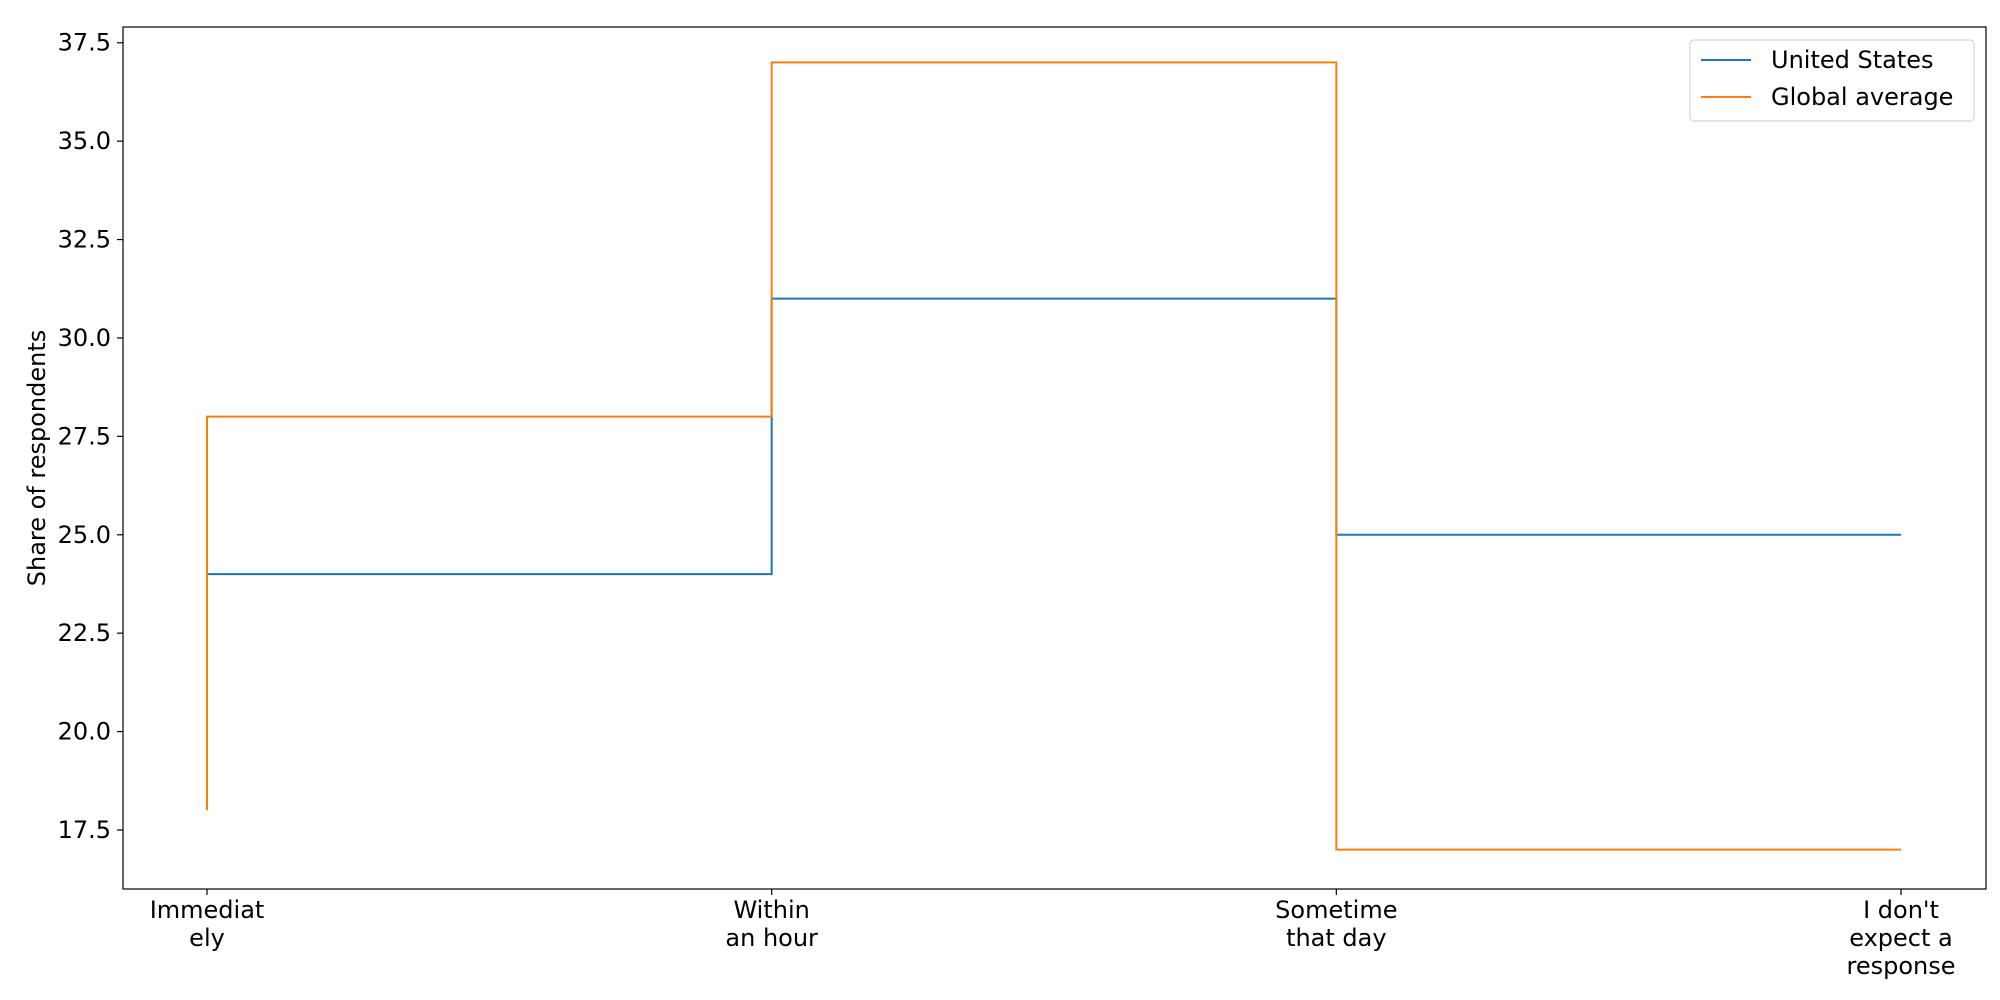 Image resolution: width=2000 pixels, height=1000 pixels. I want to click on y-tick-label: 25.0, so click(84, 535).